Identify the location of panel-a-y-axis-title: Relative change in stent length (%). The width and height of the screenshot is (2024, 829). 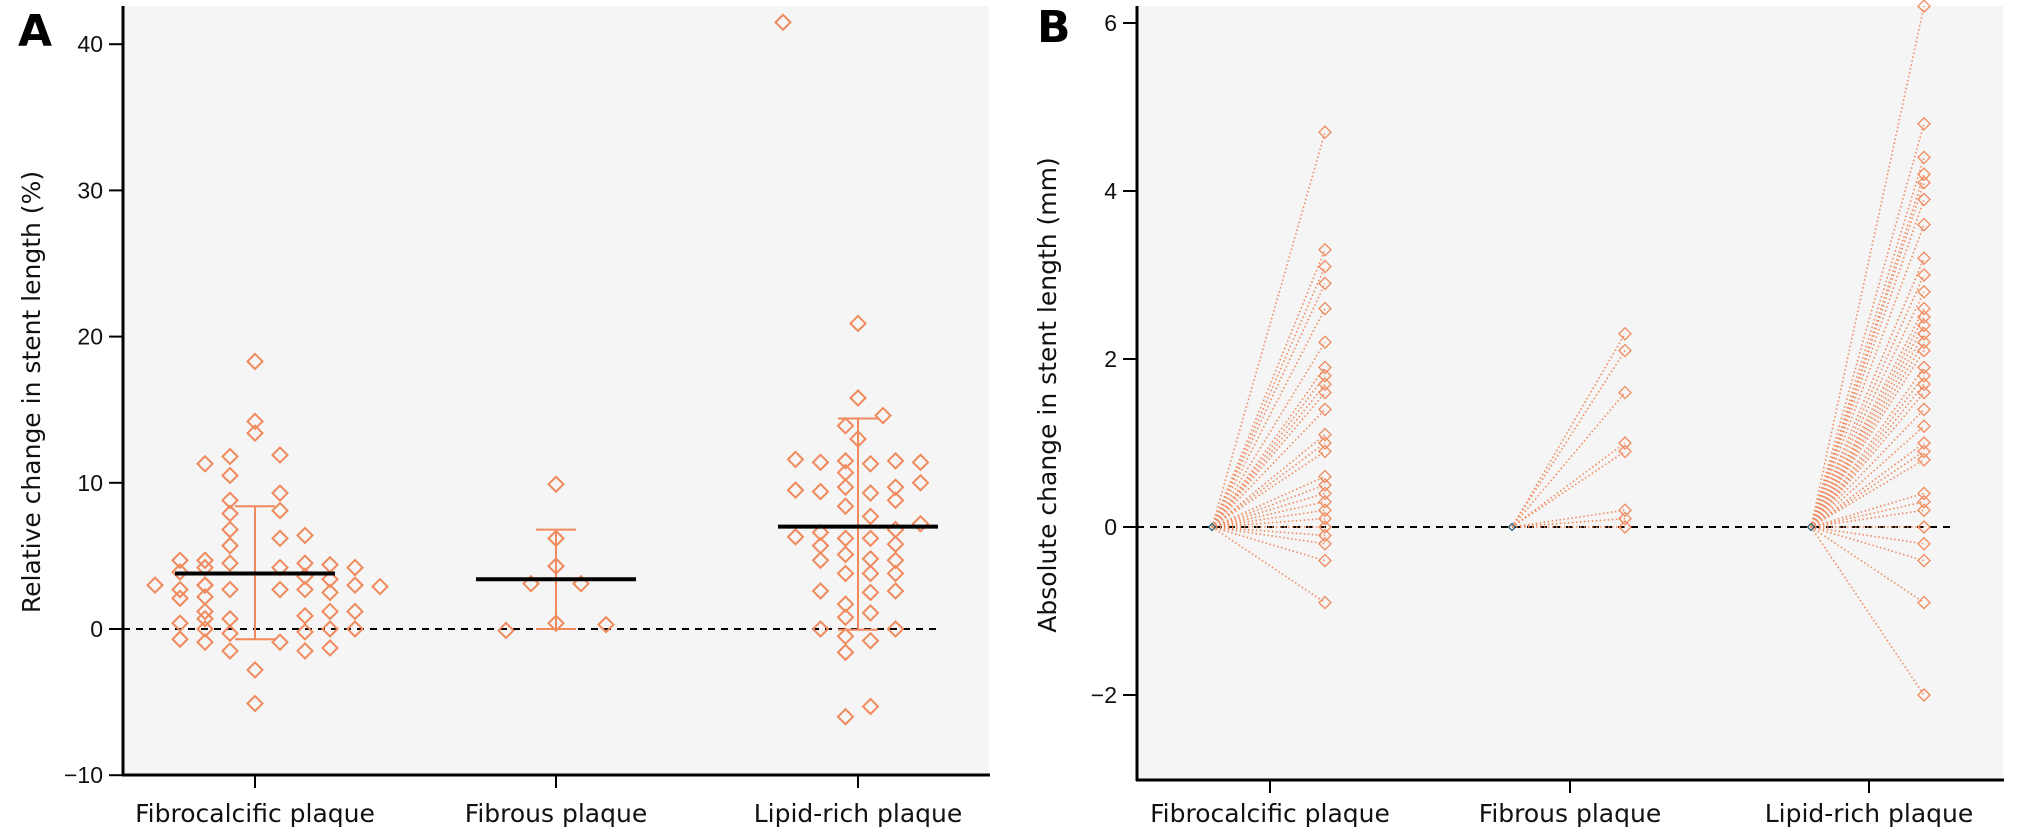
(31, 392).